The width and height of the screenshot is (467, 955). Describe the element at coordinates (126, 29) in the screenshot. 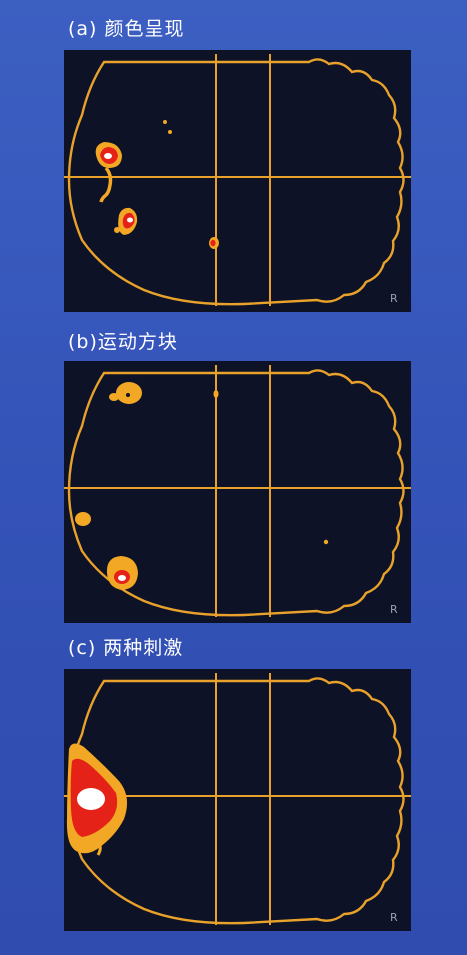

I see `panel-a-title: (a) 颜色呈现` at that location.